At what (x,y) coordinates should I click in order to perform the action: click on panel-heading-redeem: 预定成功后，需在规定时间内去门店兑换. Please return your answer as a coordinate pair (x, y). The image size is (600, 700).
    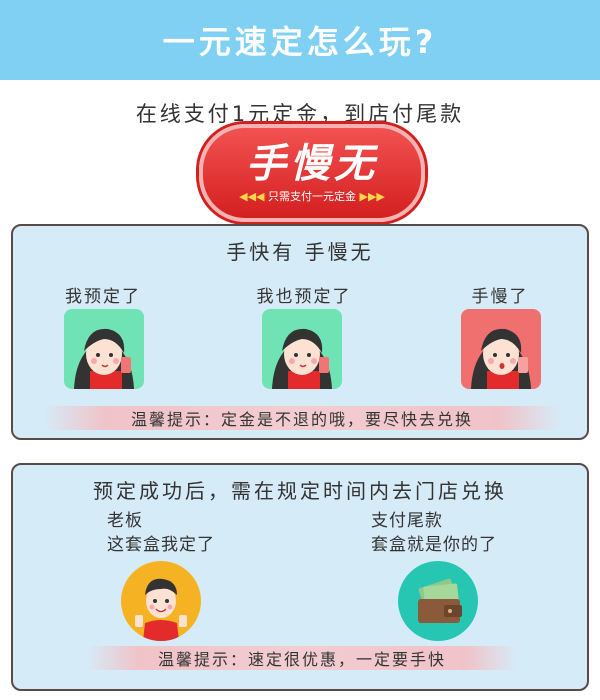
    Looking at the image, I should click on (300, 491).